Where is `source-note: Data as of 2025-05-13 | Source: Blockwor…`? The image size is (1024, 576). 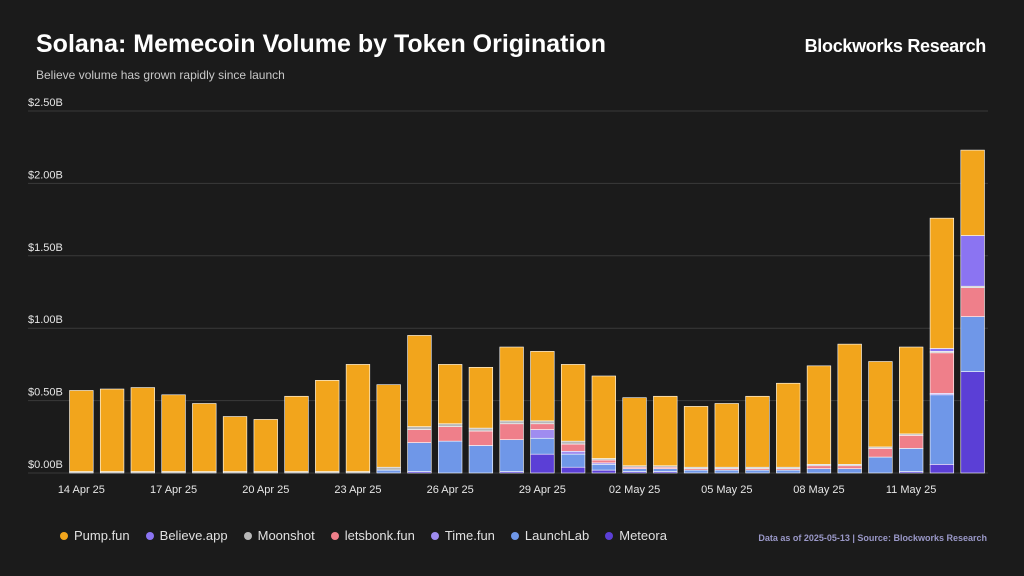
source-note: Data as of 2025-05-13 | Source: Blockwor… is located at coordinates (872, 538).